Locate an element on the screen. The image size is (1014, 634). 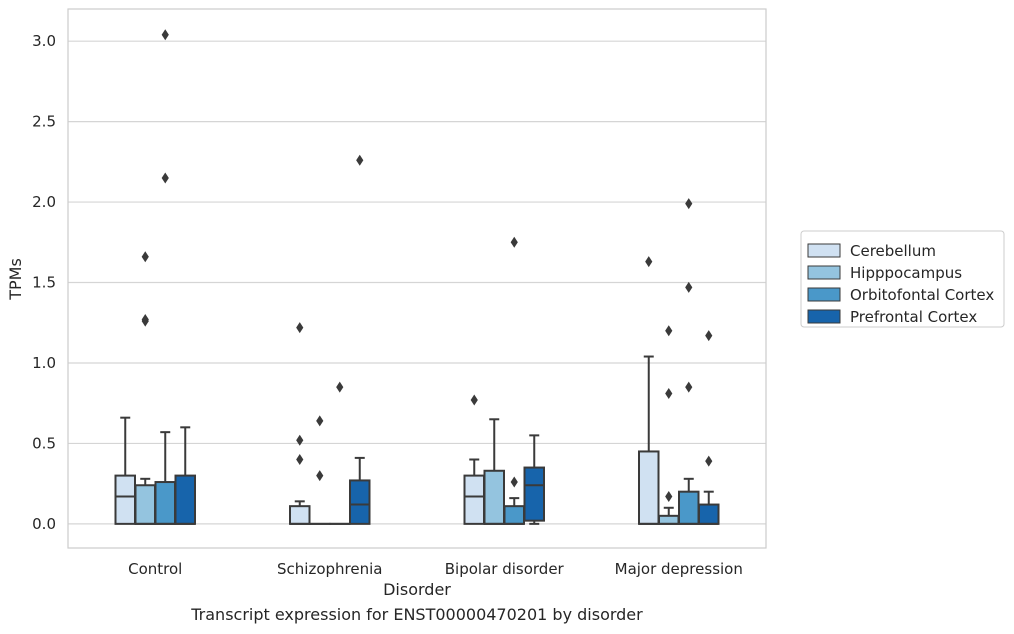
legend-label: Prefrontal Cortex is located at coordinates (913, 317).